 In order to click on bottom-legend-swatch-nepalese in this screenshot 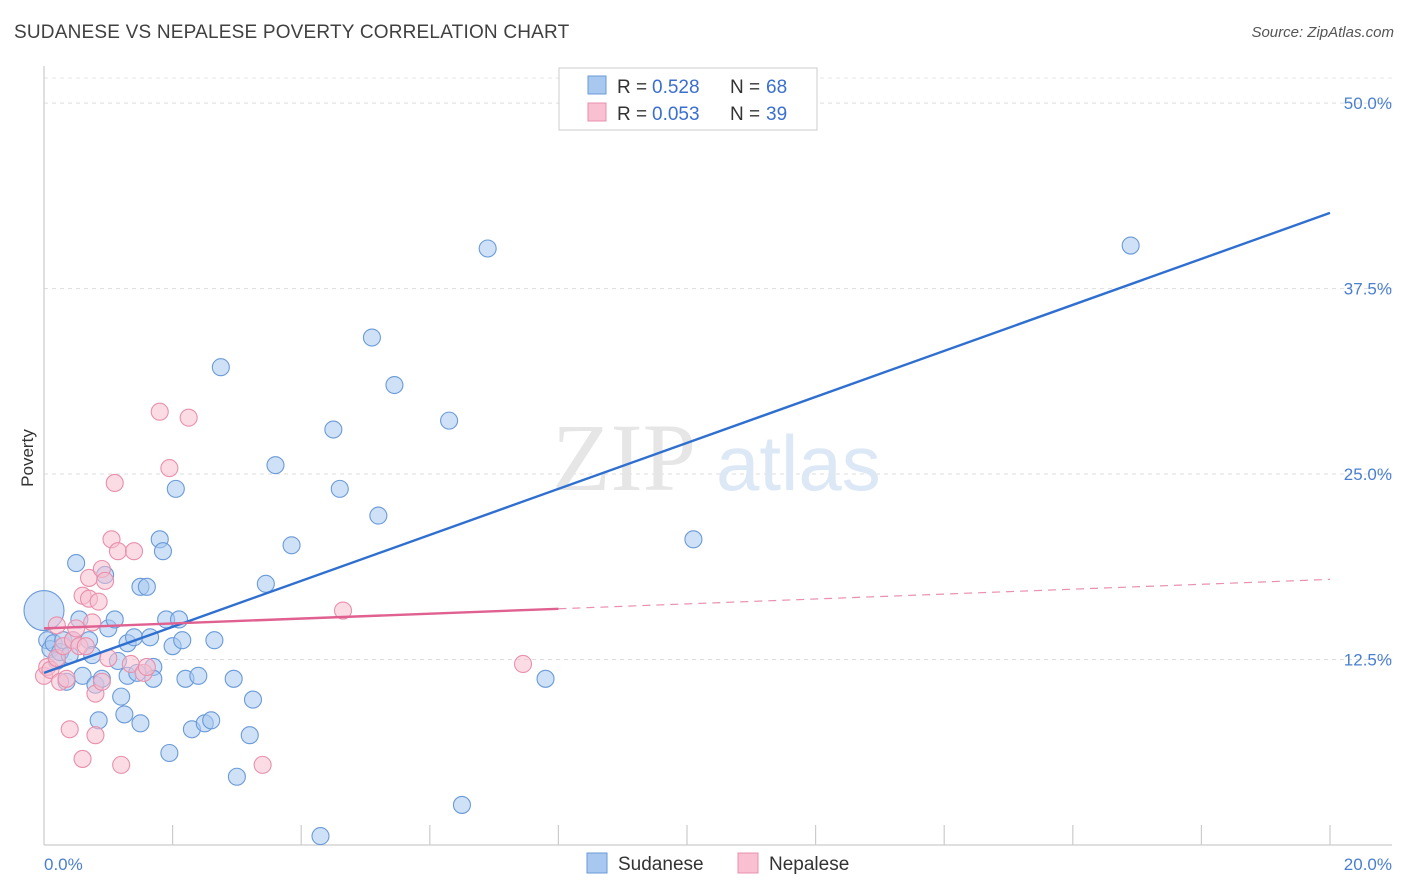, I will do `click(748, 863)`.